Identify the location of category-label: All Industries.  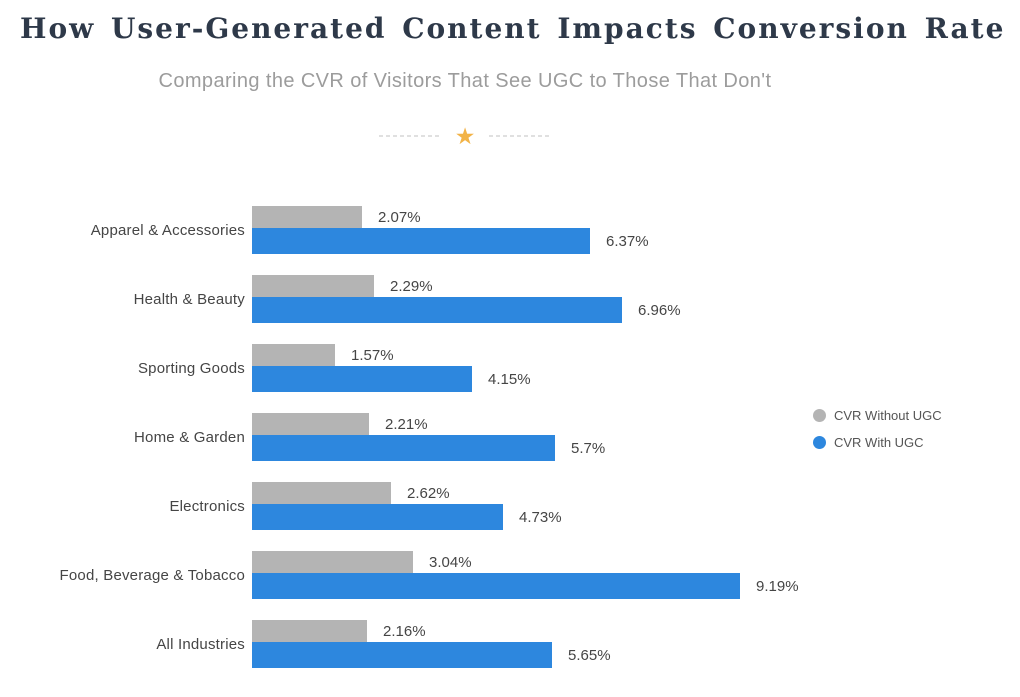
(200, 644).